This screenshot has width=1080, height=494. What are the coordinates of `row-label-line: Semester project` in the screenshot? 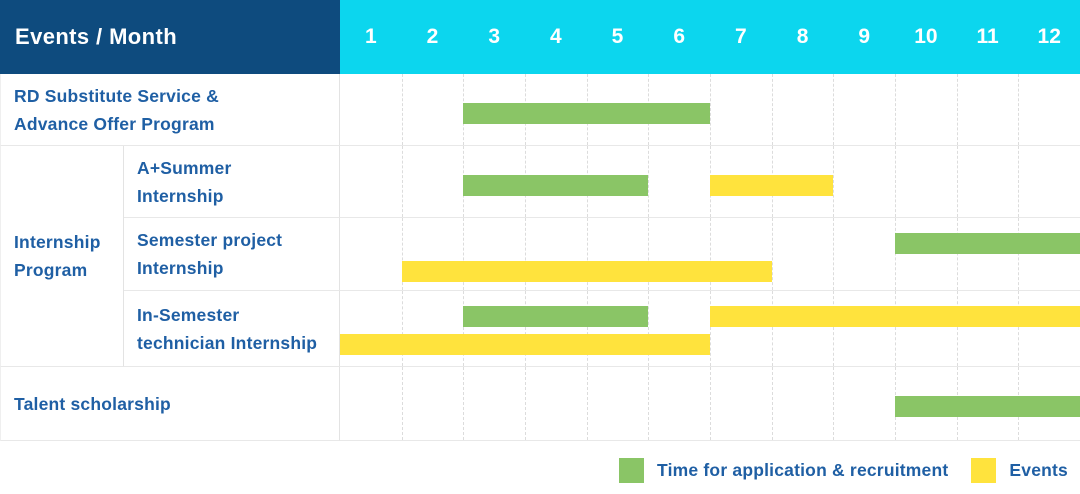 It's located at (210, 240).